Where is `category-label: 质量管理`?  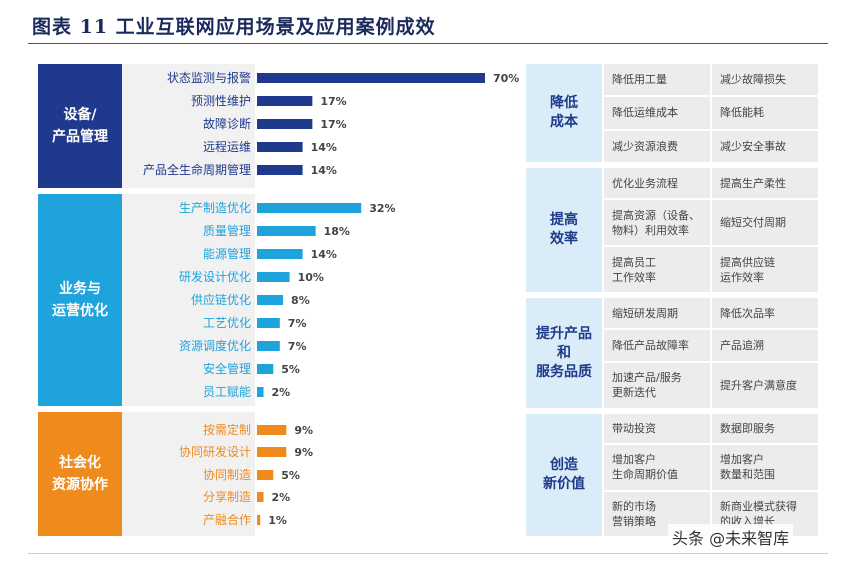 category-label: 质量管理 is located at coordinates (227, 230).